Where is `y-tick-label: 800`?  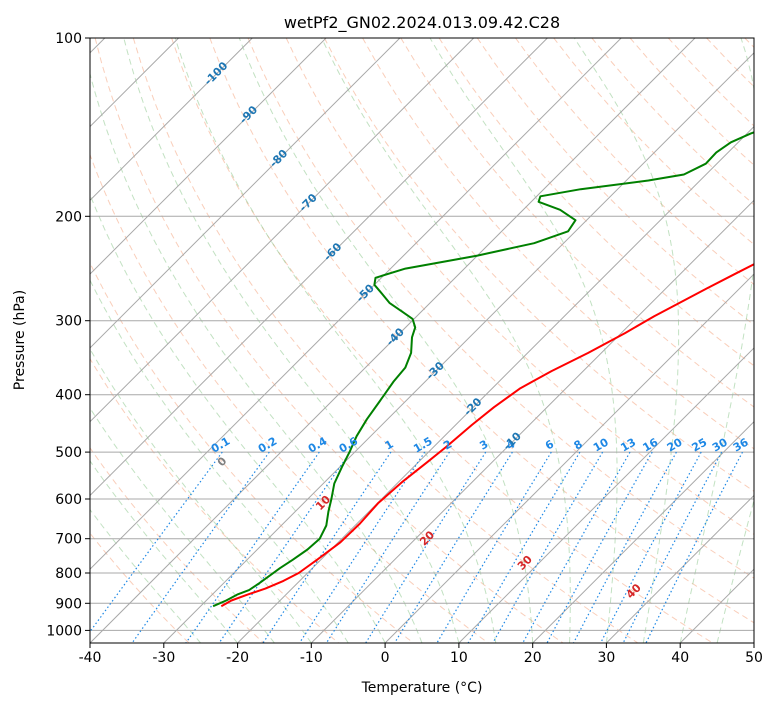
y-tick-label: 800 is located at coordinates (68, 574).